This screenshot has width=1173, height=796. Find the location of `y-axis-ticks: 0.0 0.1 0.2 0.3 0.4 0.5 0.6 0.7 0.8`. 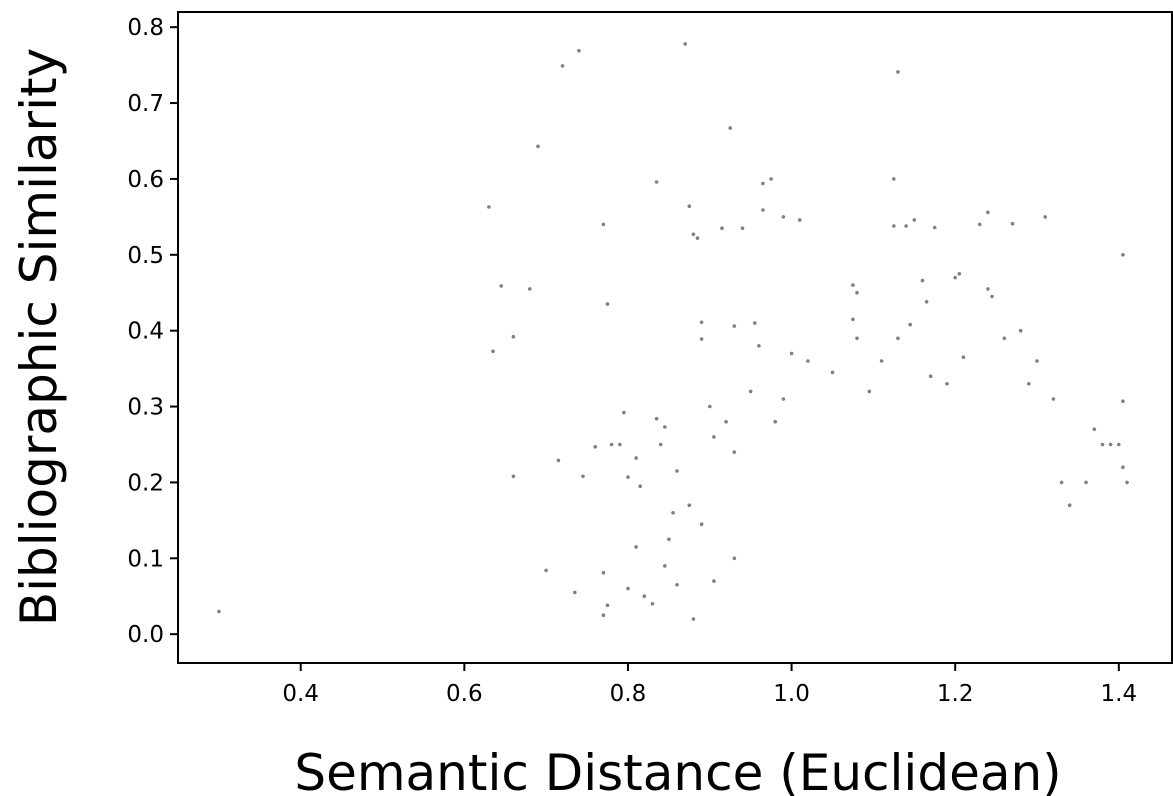

y-axis-ticks: 0.0 0.1 0.2 0.3 0.4 0.5 0.6 0.7 0.8 is located at coordinates (152, 331).